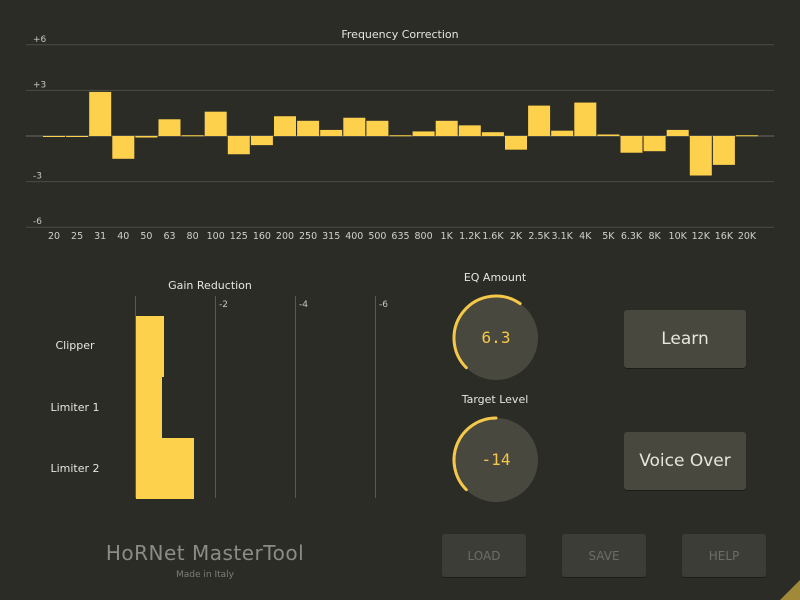  Describe the element at coordinates (37, 177) in the screenshot. I see `y-tick-label: -3` at that location.